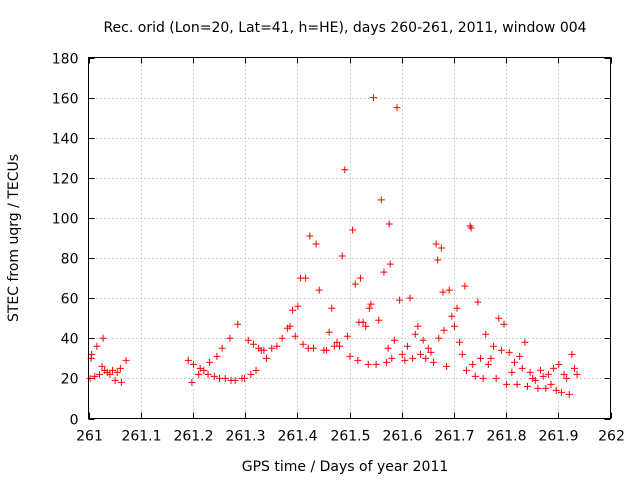 The width and height of the screenshot is (640, 480). What do you see at coordinates (70, 380) in the screenshot?
I see `y-tick-label: 20` at bounding box center [70, 380].